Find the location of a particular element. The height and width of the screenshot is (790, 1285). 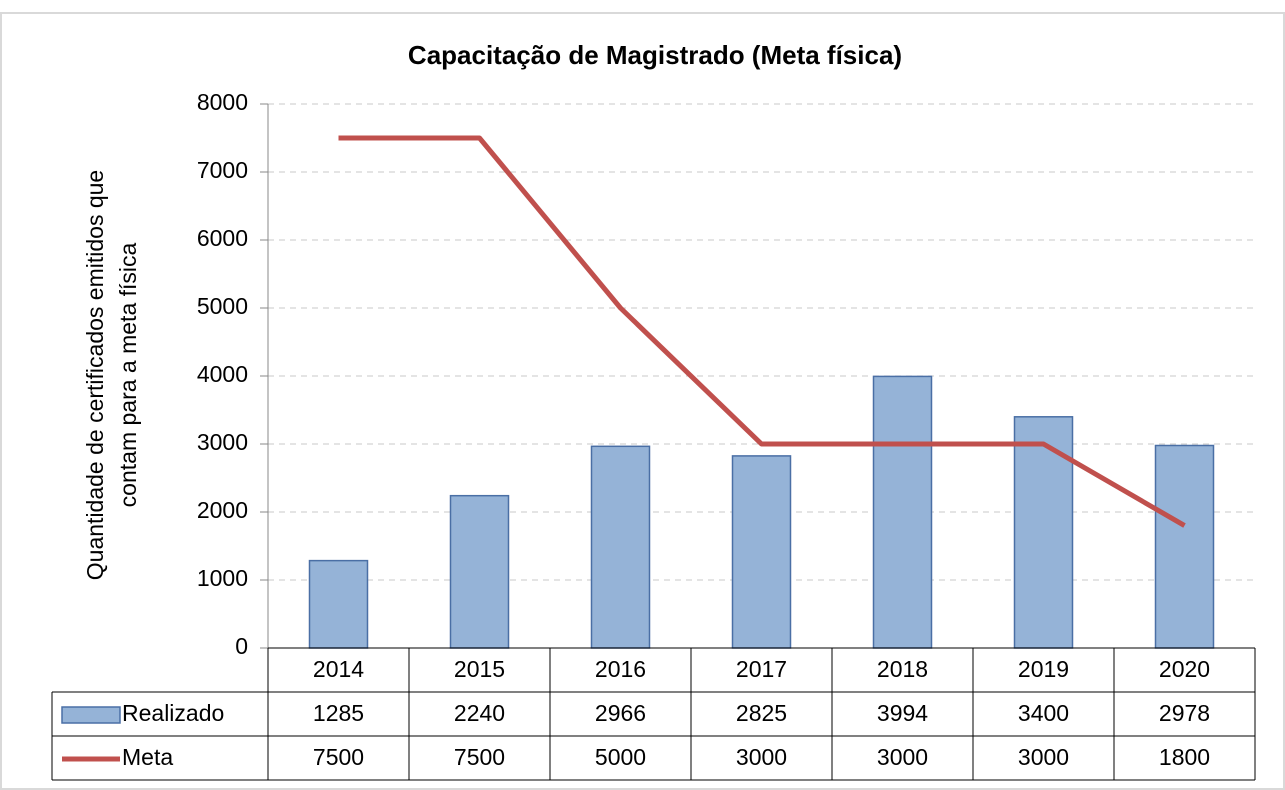

y-tick-label: 1000 is located at coordinates (222, 578).